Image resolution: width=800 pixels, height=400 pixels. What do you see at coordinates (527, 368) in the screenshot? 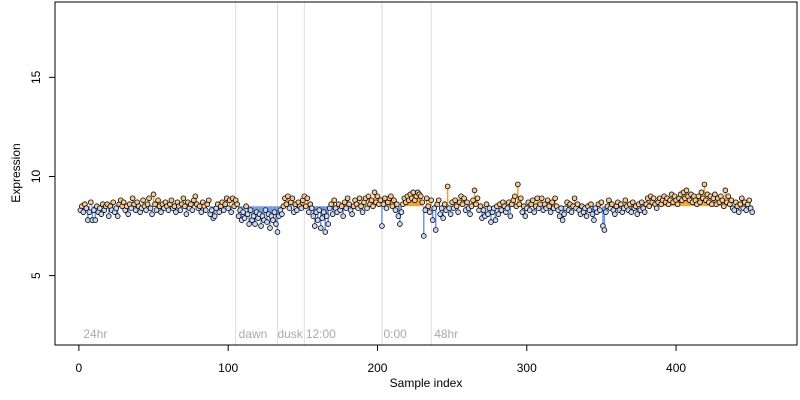
I see `x-tick-label: 300` at bounding box center [527, 368].